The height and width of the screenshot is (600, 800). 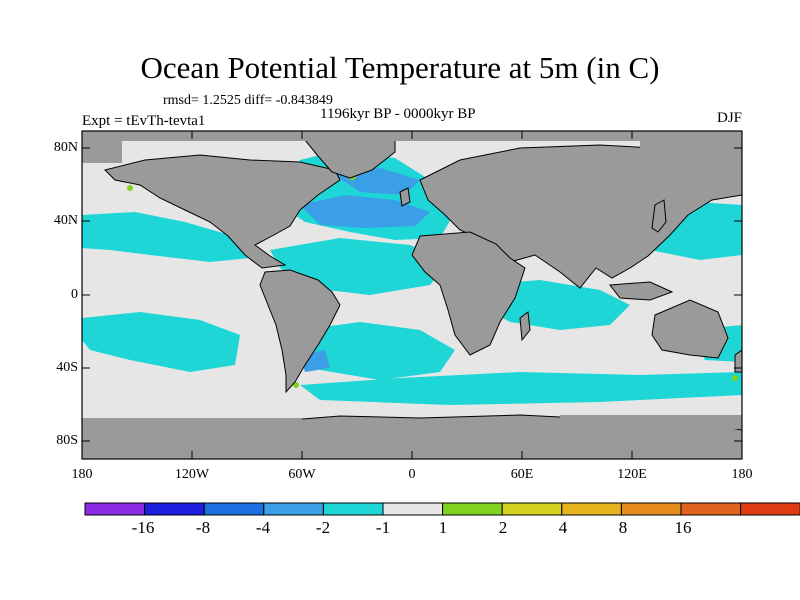 I want to click on anomaly-indian-ocean, so click(x=555, y=305).